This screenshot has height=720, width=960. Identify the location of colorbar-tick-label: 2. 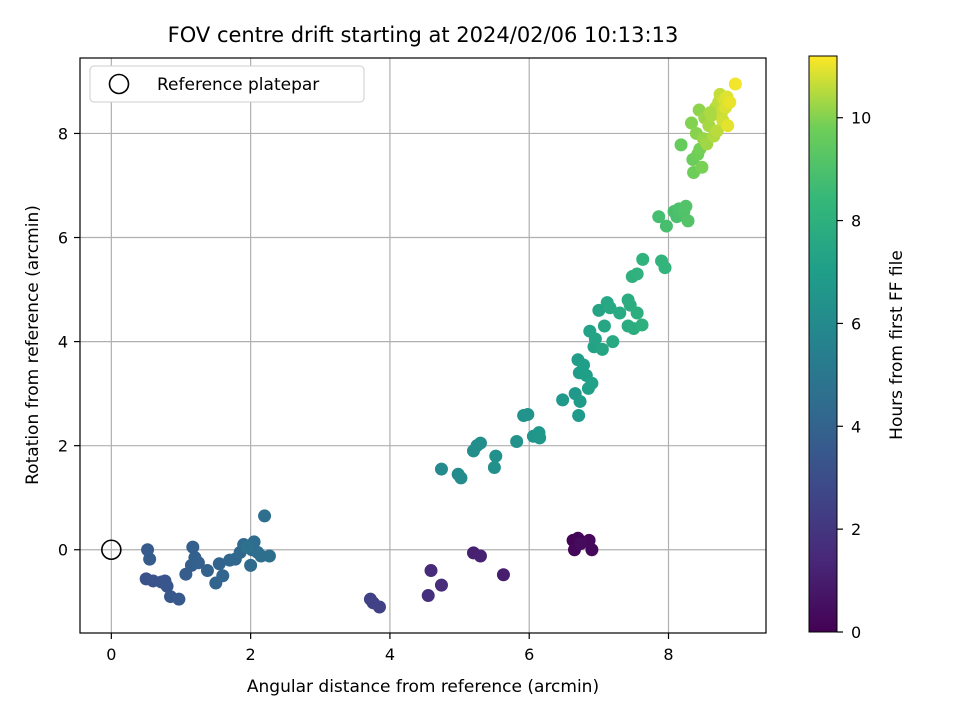
(856, 529).